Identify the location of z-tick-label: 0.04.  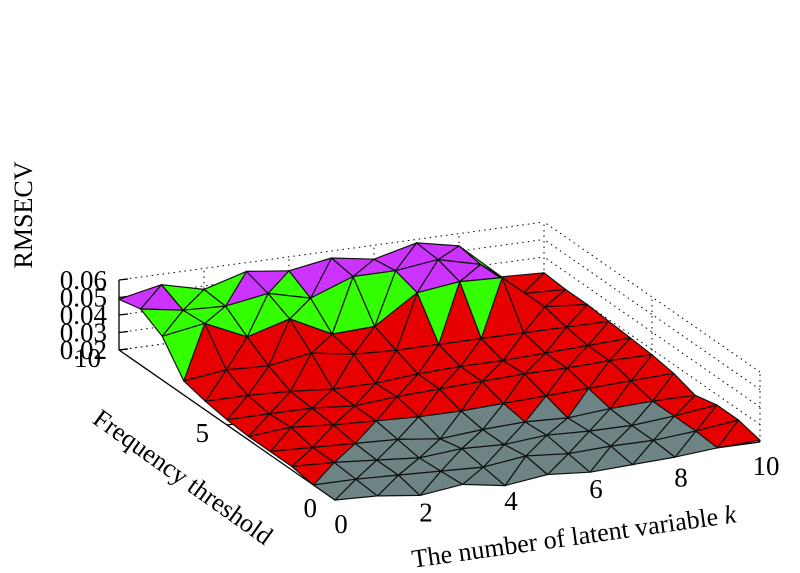
(84, 315).